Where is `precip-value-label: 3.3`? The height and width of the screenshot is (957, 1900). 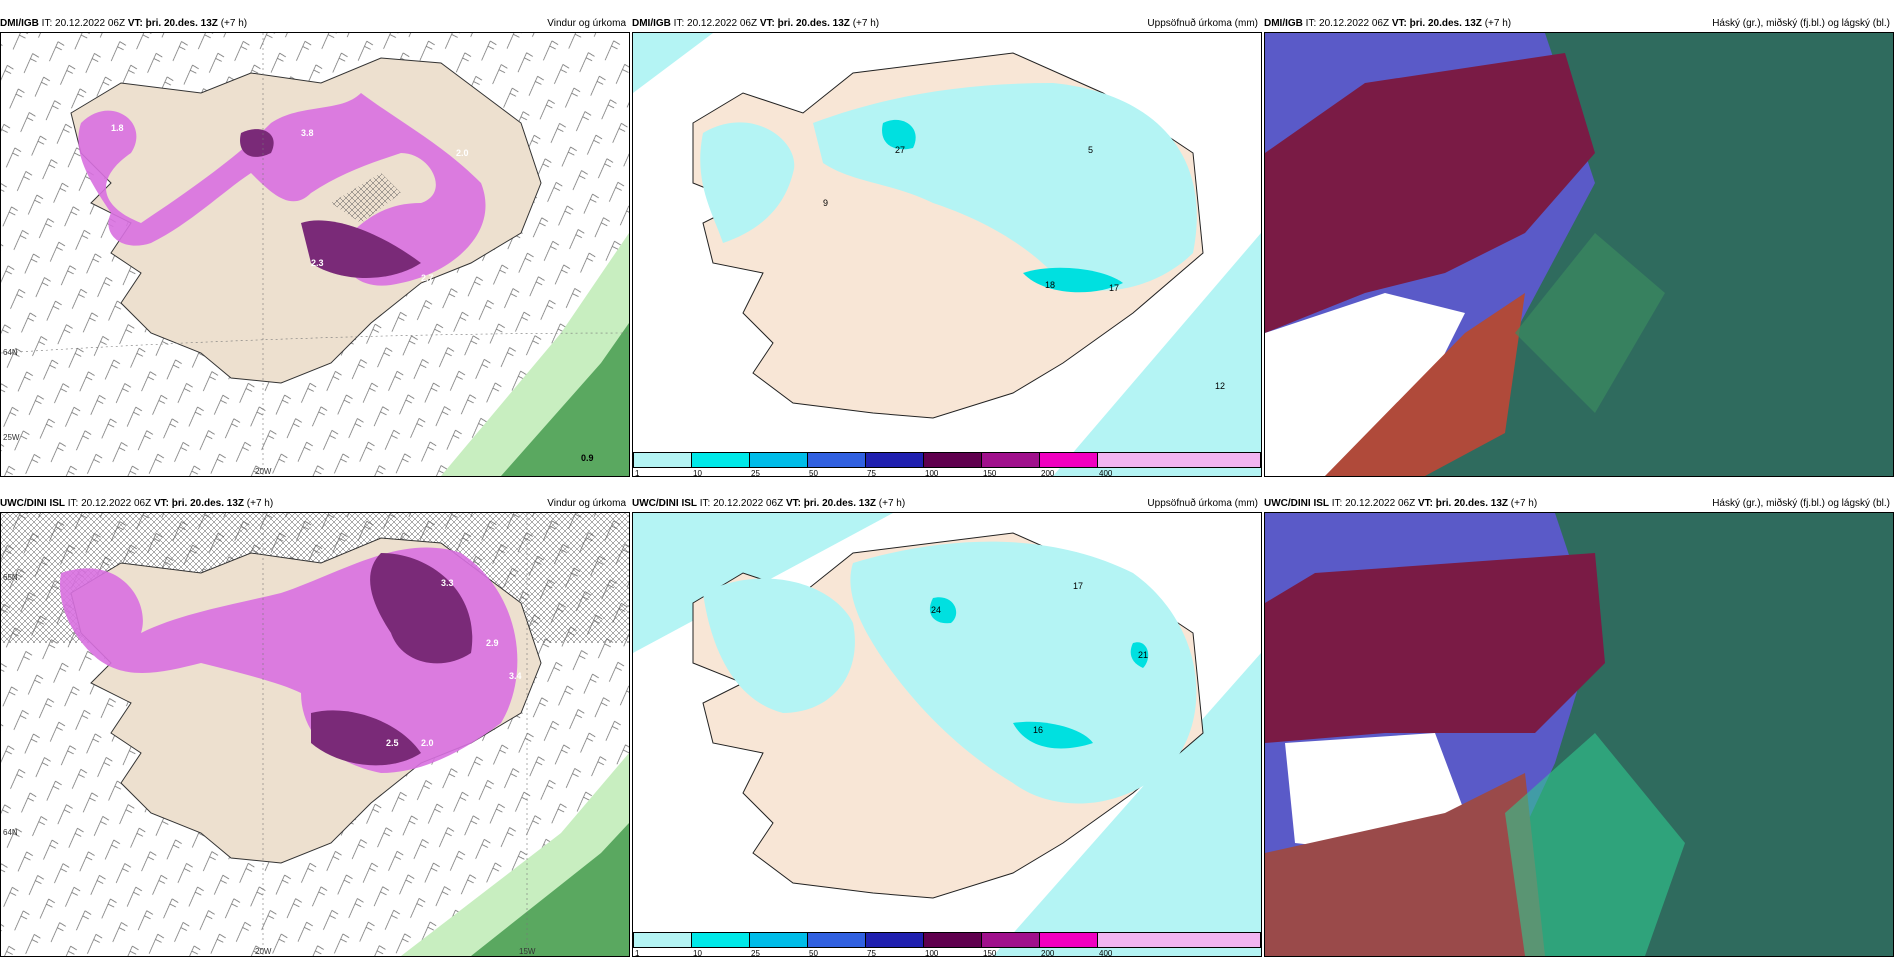
precip-value-label: 3.3 is located at coordinates (447, 583).